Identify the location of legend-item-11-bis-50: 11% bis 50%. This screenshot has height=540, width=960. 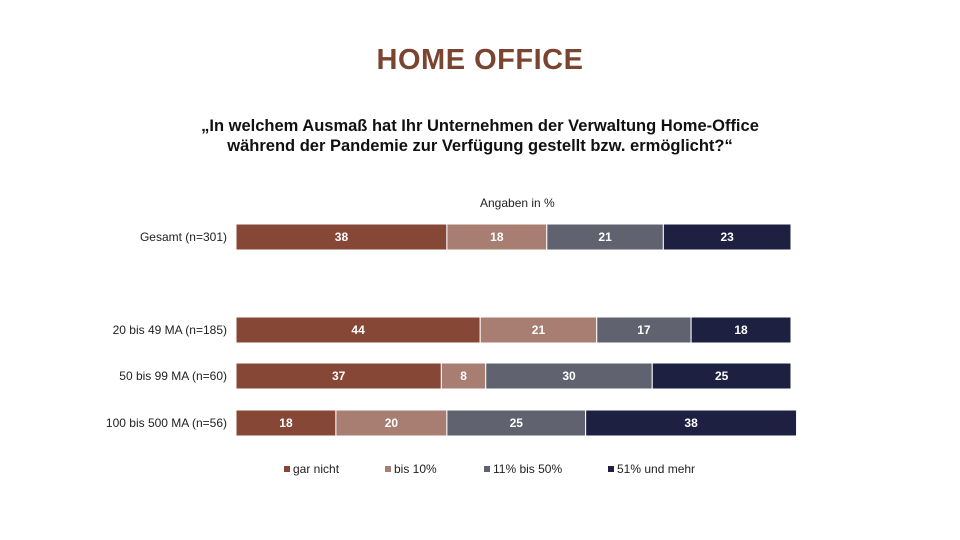
(523, 469).